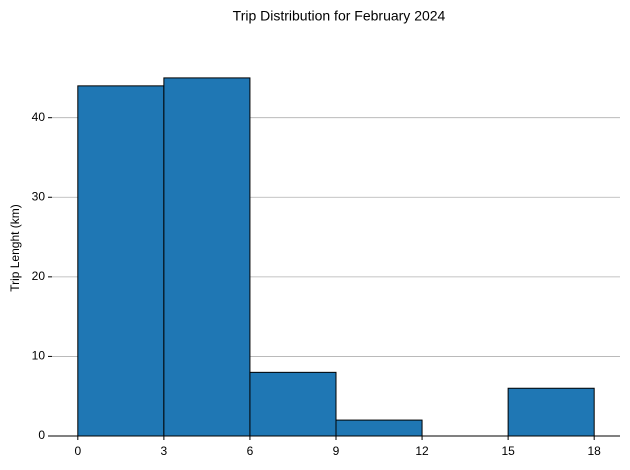  Describe the element at coordinates (39, 196) in the screenshot. I see `y-tick-label: 30` at that location.